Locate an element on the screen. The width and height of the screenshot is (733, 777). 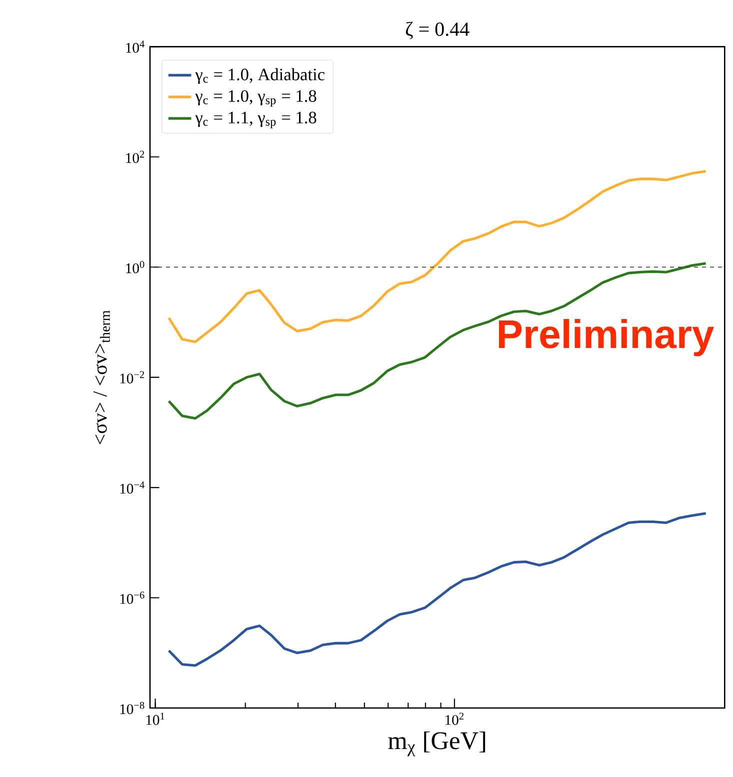
line-series is located at coordinates (438, 589).